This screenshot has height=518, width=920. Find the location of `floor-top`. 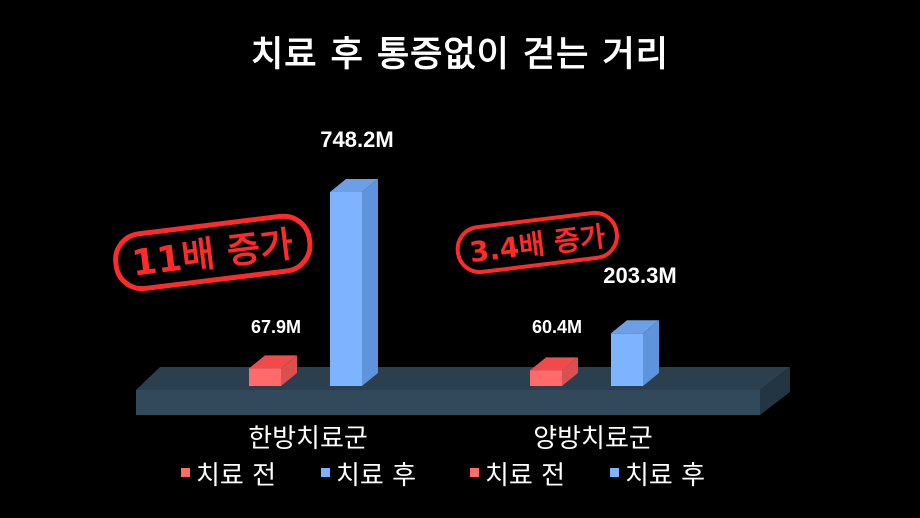

floor-top is located at coordinates (463, 378).